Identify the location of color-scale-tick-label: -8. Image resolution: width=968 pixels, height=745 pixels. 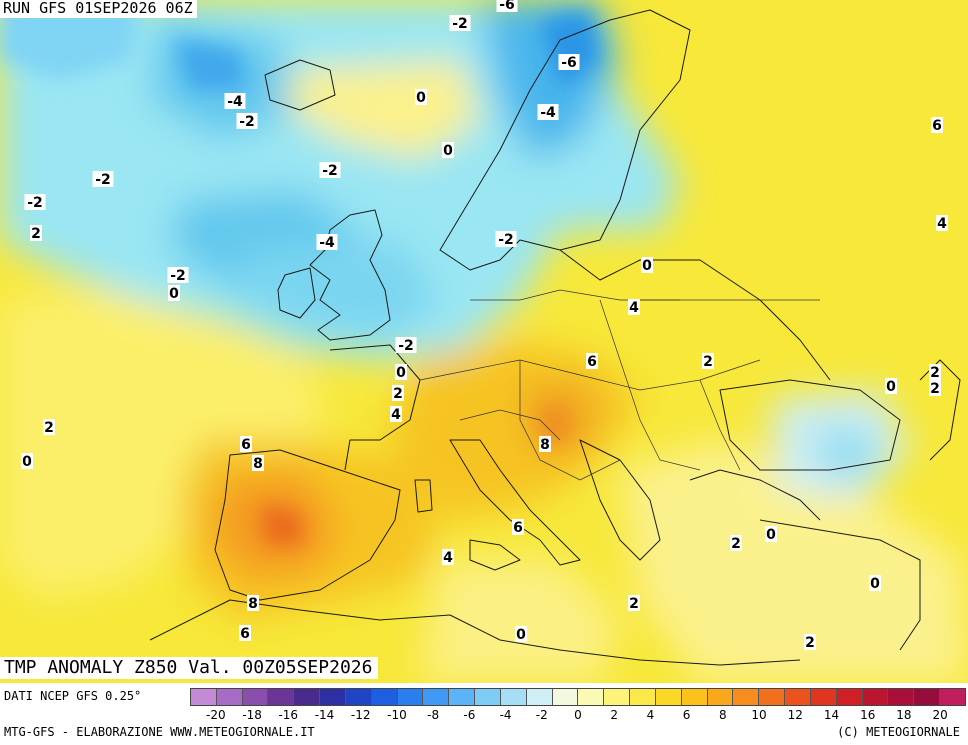
(433, 715).